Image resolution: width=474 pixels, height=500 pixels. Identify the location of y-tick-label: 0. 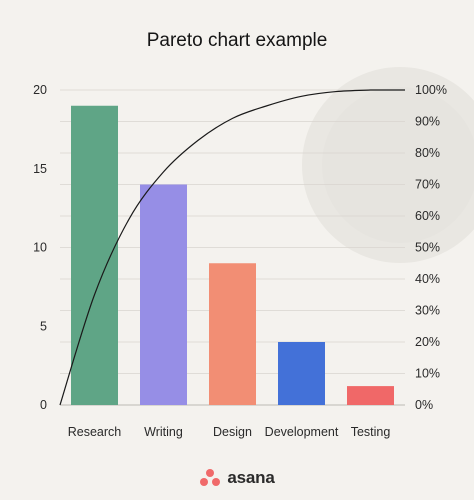
(43, 405).